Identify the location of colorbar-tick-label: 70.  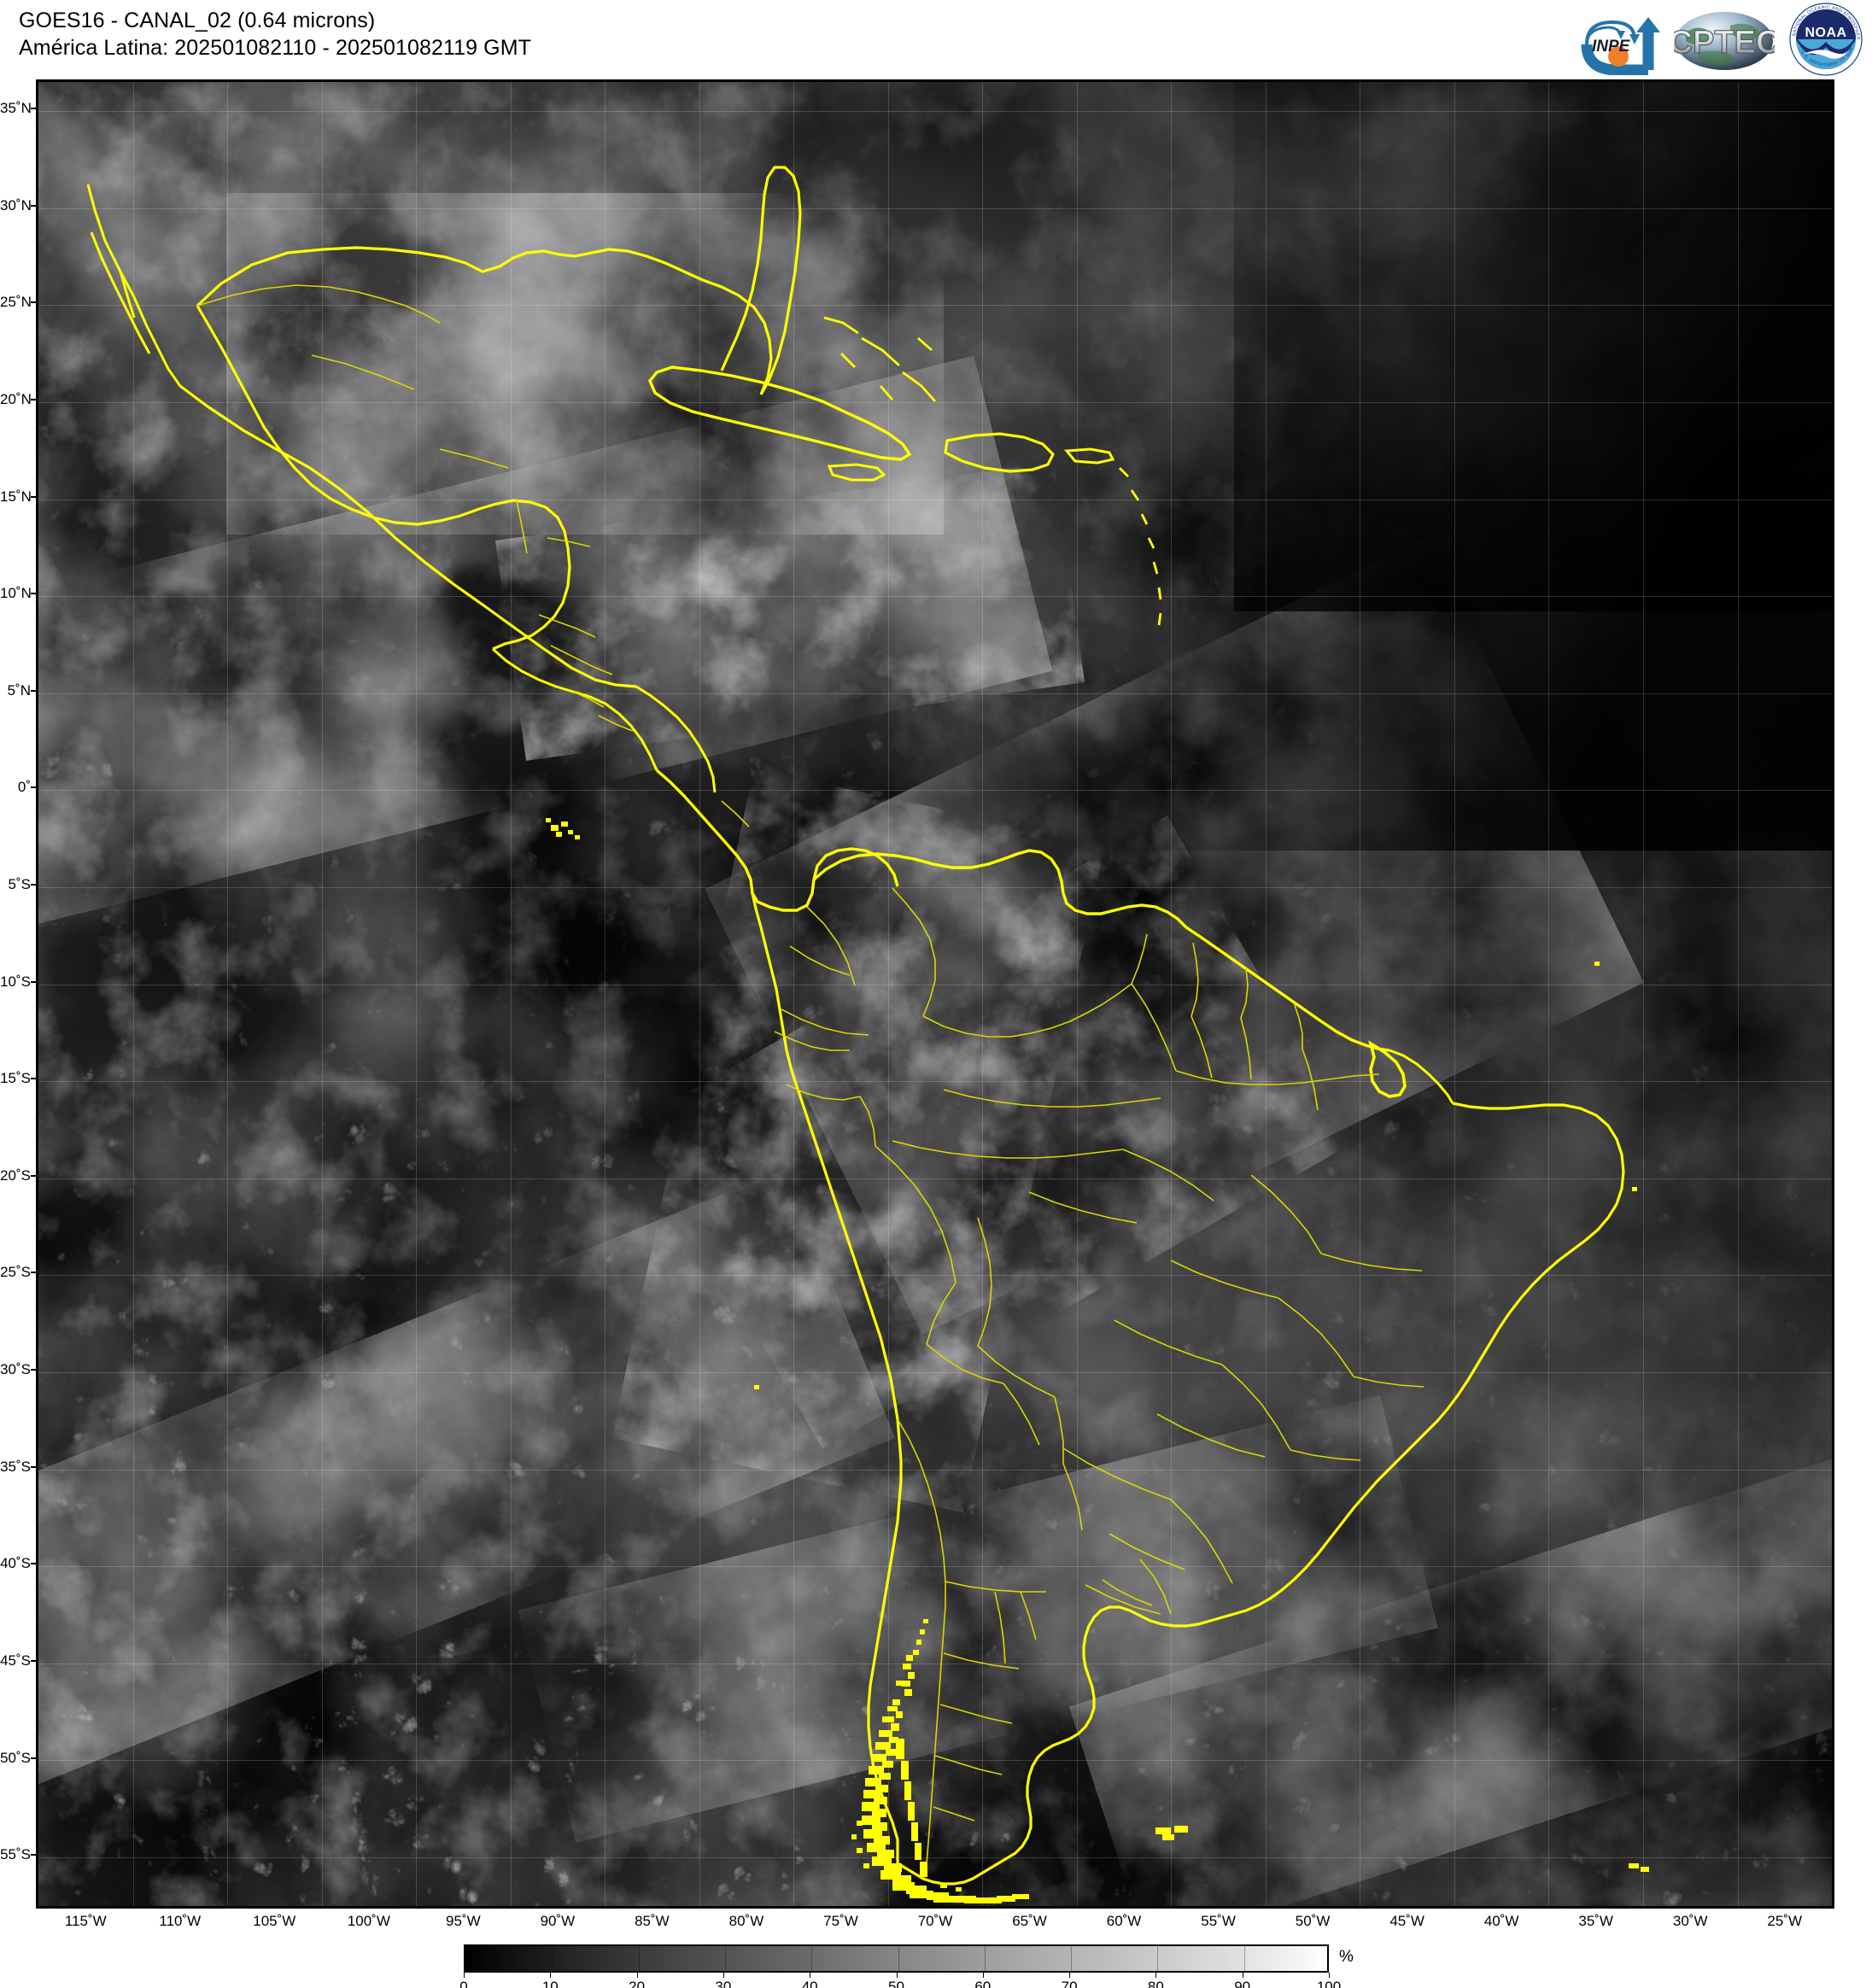
(1069, 1983).